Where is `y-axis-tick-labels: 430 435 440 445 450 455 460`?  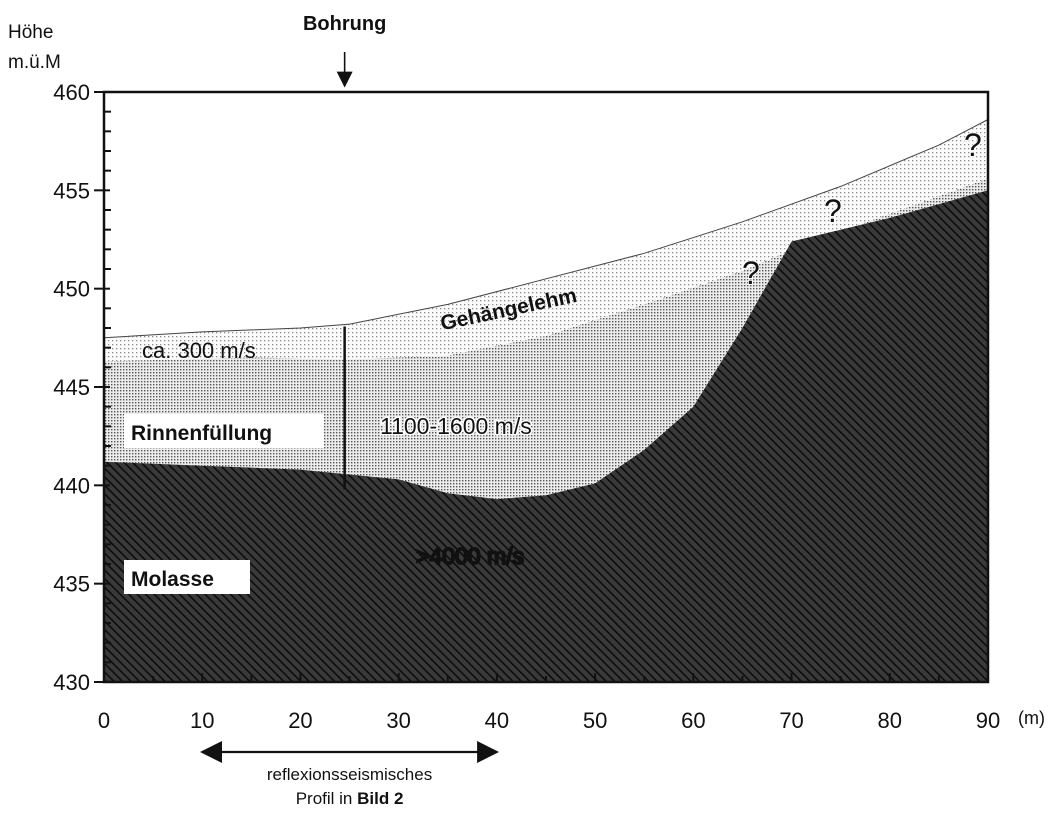 y-axis-tick-labels: 430 435 440 445 450 455 460 is located at coordinates (71, 387).